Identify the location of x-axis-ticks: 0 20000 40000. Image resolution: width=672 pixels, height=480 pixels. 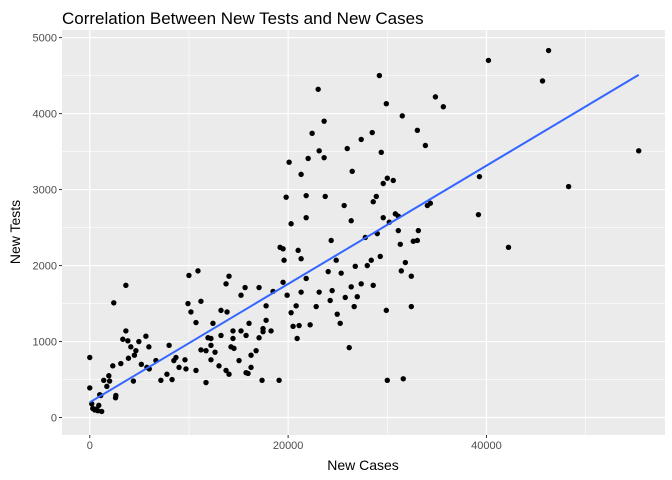
(294, 443).